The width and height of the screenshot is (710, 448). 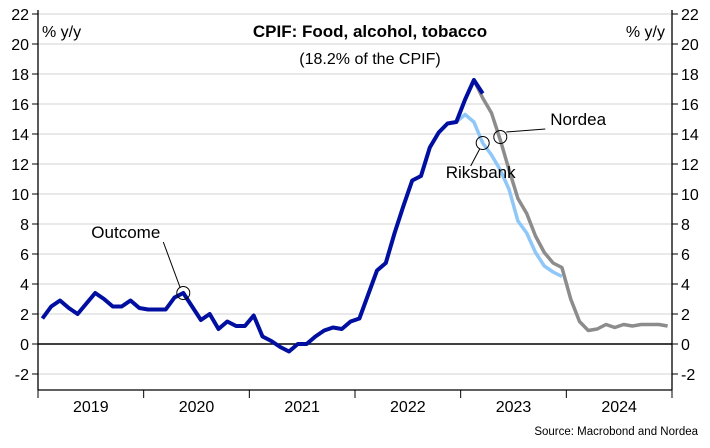 What do you see at coordinates (20, 105) in the screenshot?
I see `y-tick-label-left: 16` at bounding box center [20, 105].